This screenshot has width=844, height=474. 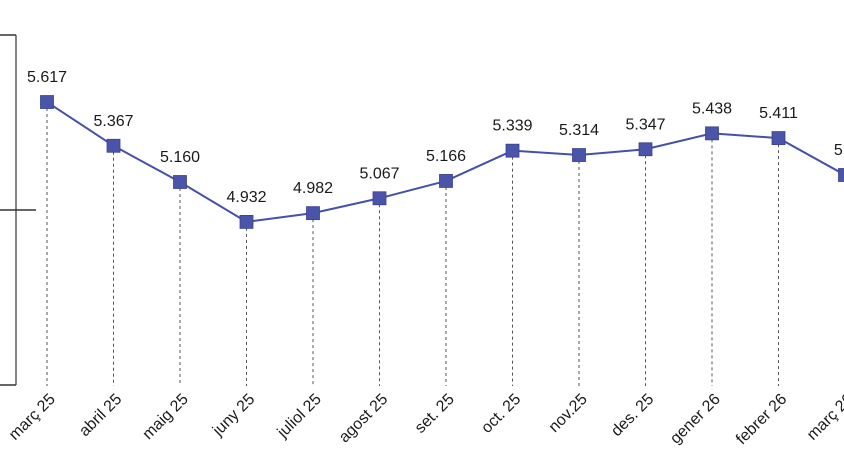 I want to click on data-label: 4.932, so click(x=246, y=197).